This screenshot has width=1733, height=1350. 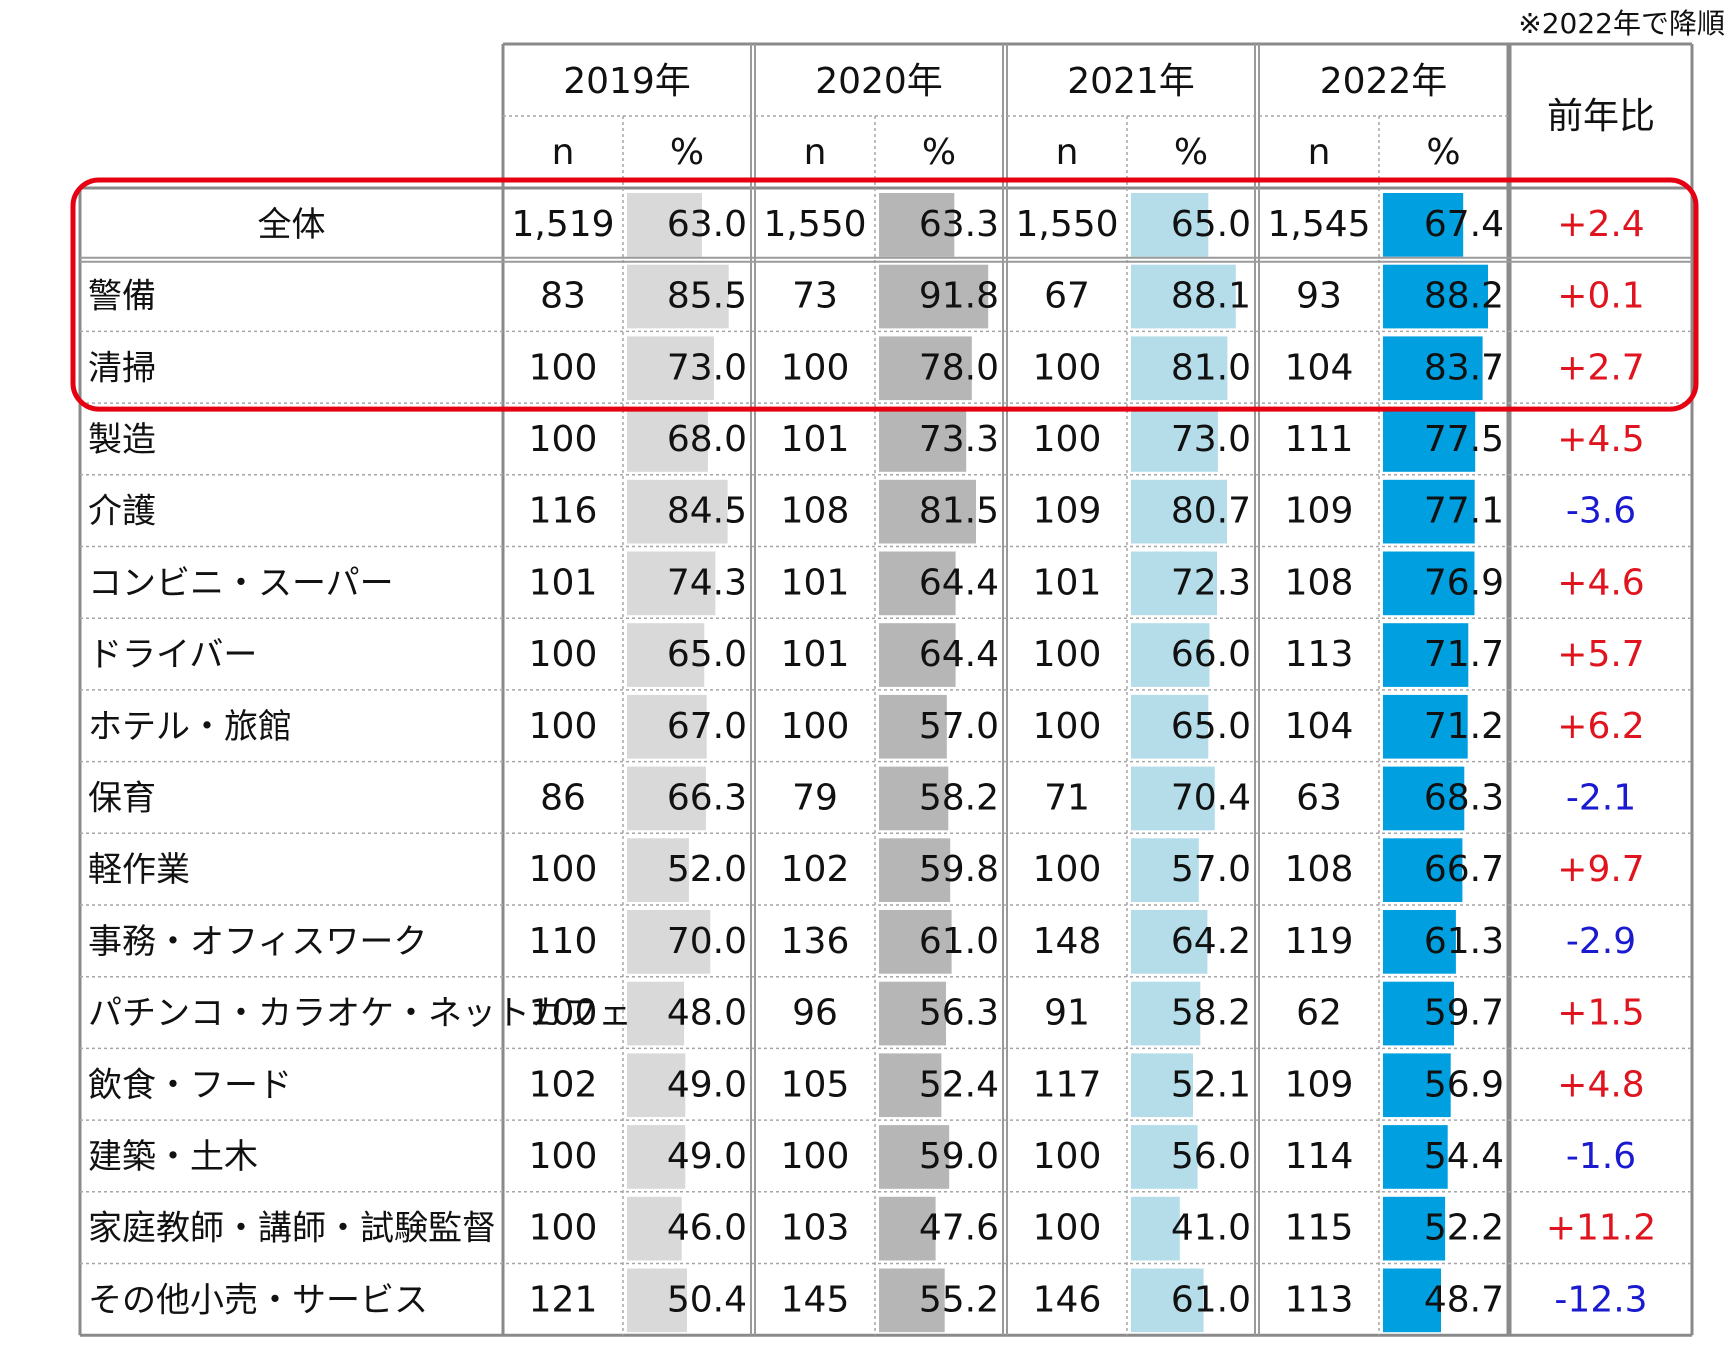 I want to click on cell-change-8: -2.1, so click(x=1601, y=797).